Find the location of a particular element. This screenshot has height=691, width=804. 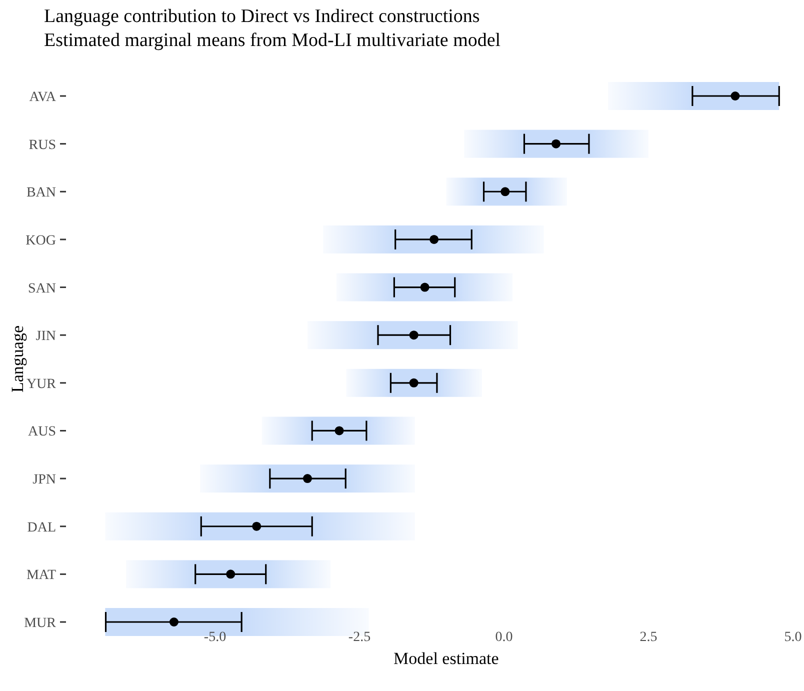

y-tick-label: AVA is located at coordinates (43, 97).